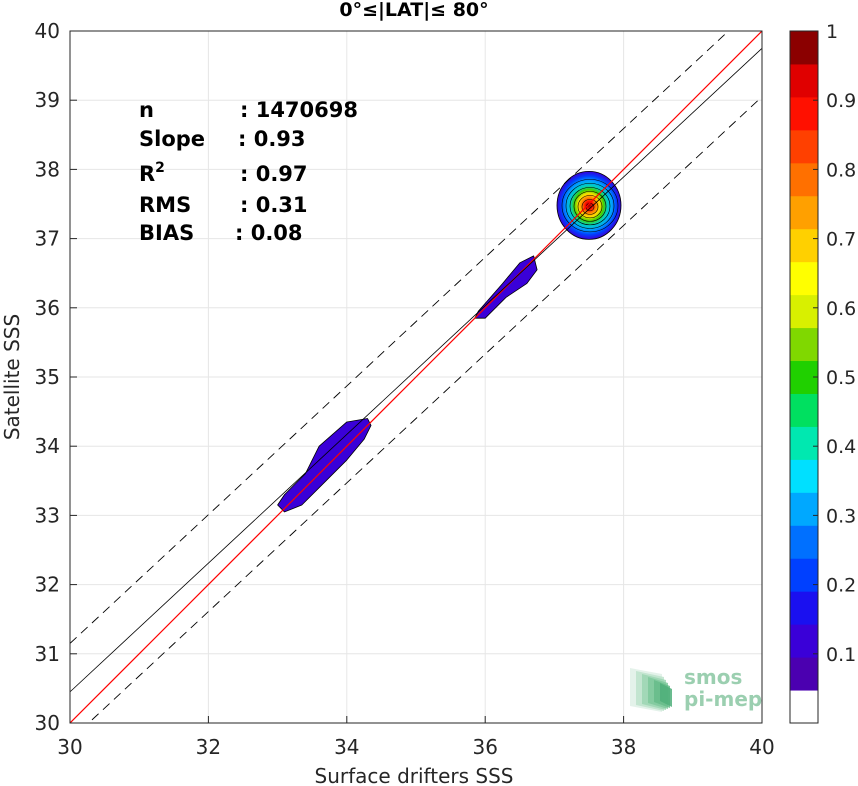 Image resolution: width=858 pixels, height=786 pixels. Describe the element at coordinates (414, 775) in the screenshot. I see `x-axis-label: Surface drifters SSS` at that location.